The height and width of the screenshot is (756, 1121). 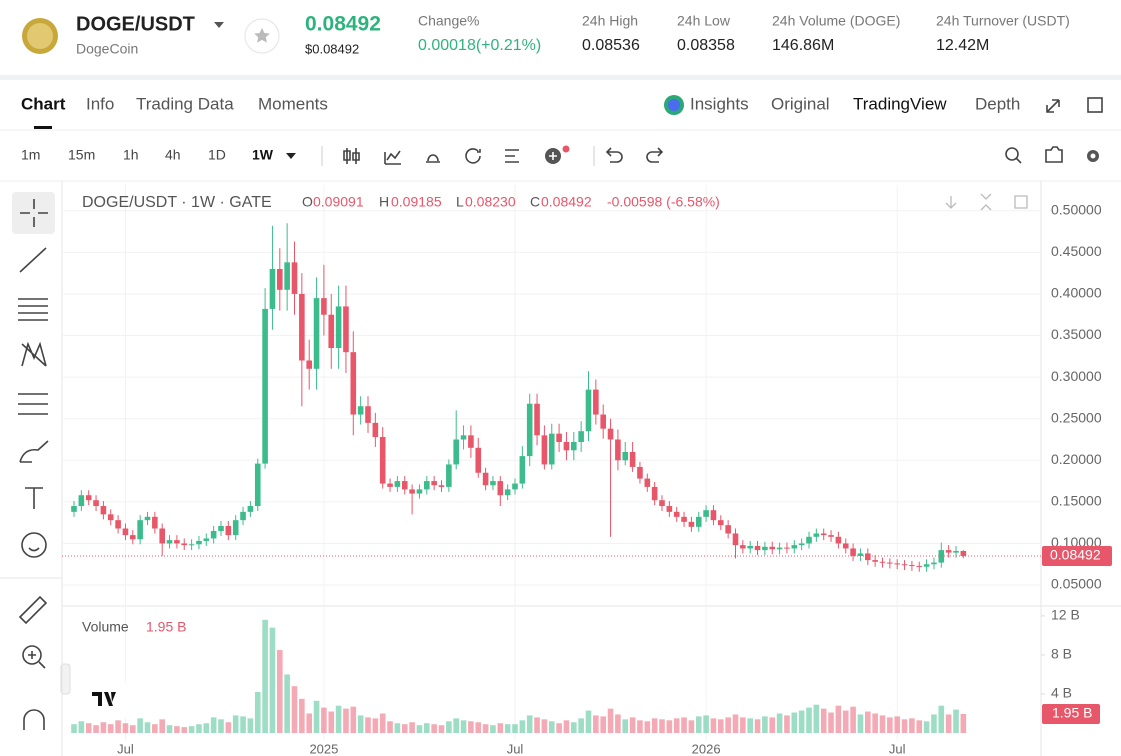 What do you see at coordinates (135, 24) in the screenshot?
I see `symbol: DOGE/USDT` at bounding box center [135, 24].